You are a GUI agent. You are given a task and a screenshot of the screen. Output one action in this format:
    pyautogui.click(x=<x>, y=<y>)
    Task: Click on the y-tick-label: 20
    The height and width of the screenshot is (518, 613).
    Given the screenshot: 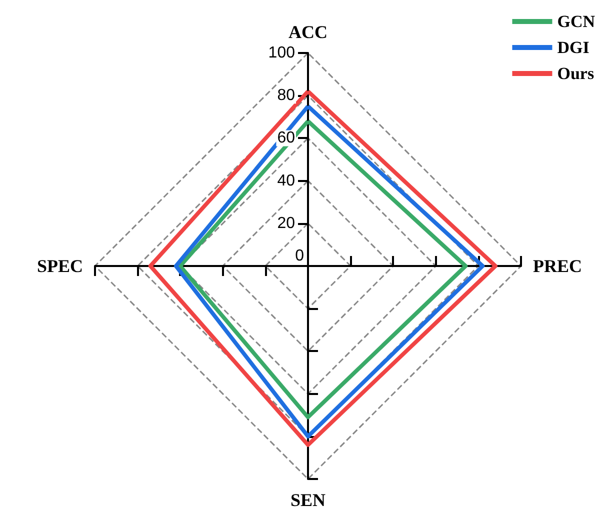 What is the action you would take?
    pyautogui.click(x=286, y=223)
    